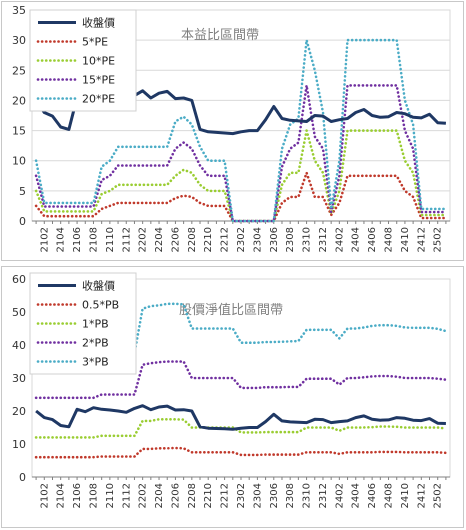 The height and width of the screenshot is (530, 466). I want to click on legend-label: 15*PE, so click(98, 80).